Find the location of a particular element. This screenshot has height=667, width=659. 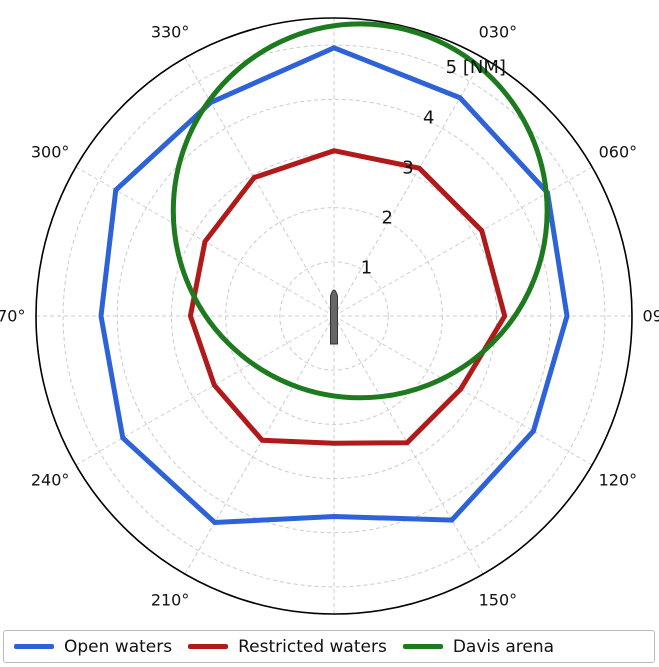

radial-tick-label: 3 is located at coordinates (407, 167).